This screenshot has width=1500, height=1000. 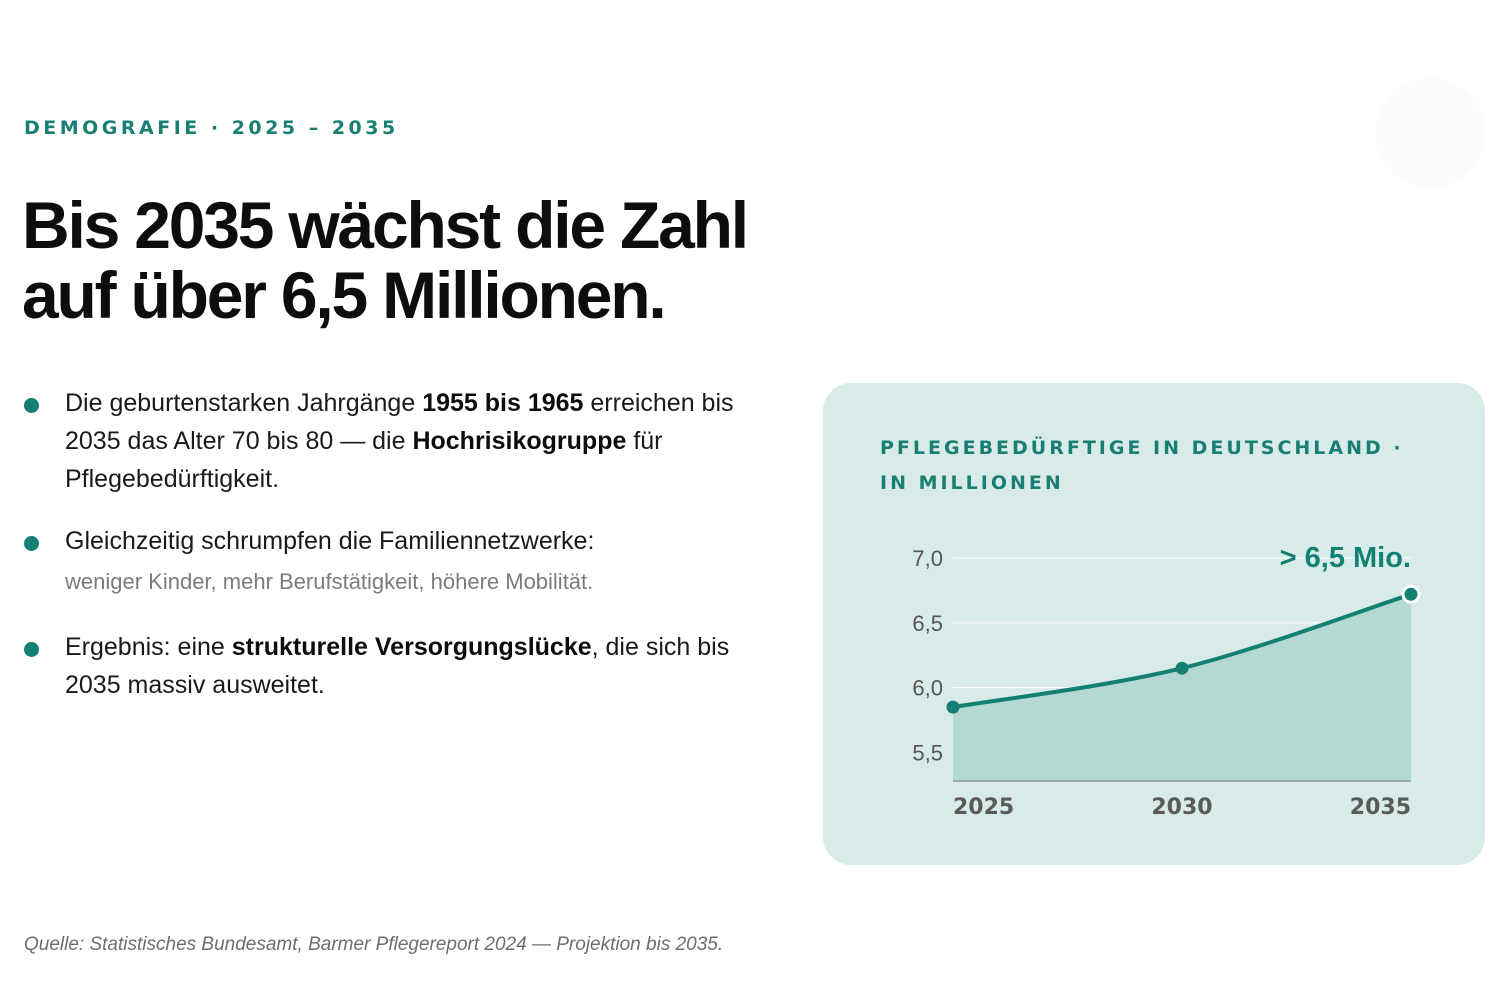 I want to click on data-annotation: > 6,5 Mio., so click(x=1345, y=558).